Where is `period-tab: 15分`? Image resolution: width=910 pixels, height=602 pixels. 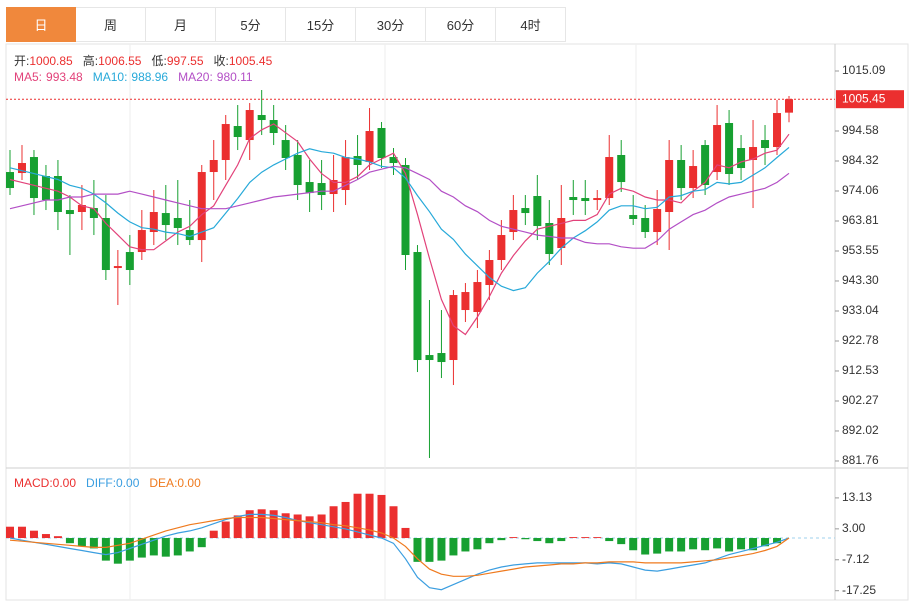 period-tab: 15分 is located at coordinates (321, 24).